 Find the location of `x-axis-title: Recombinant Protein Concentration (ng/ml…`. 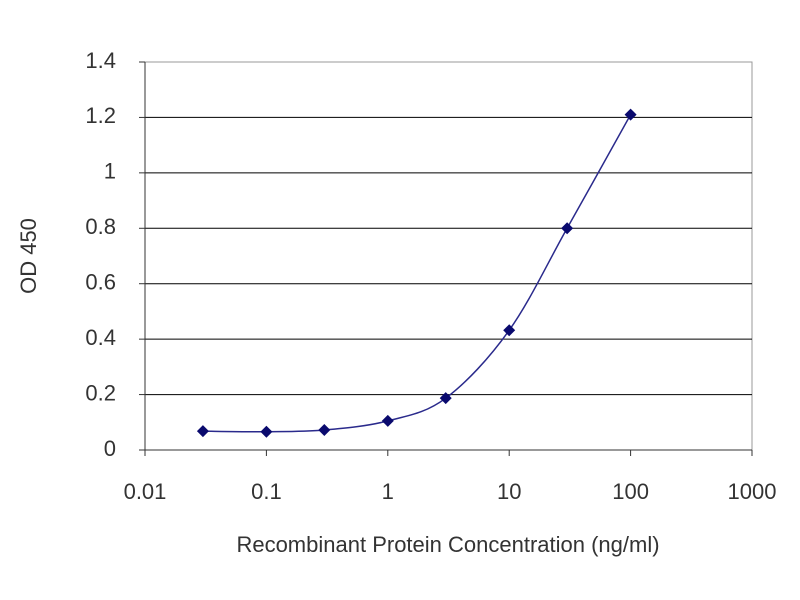

x-axis-title: Recombinant Protein Concentration (ng/ml… is located at coordinates (447, 544).